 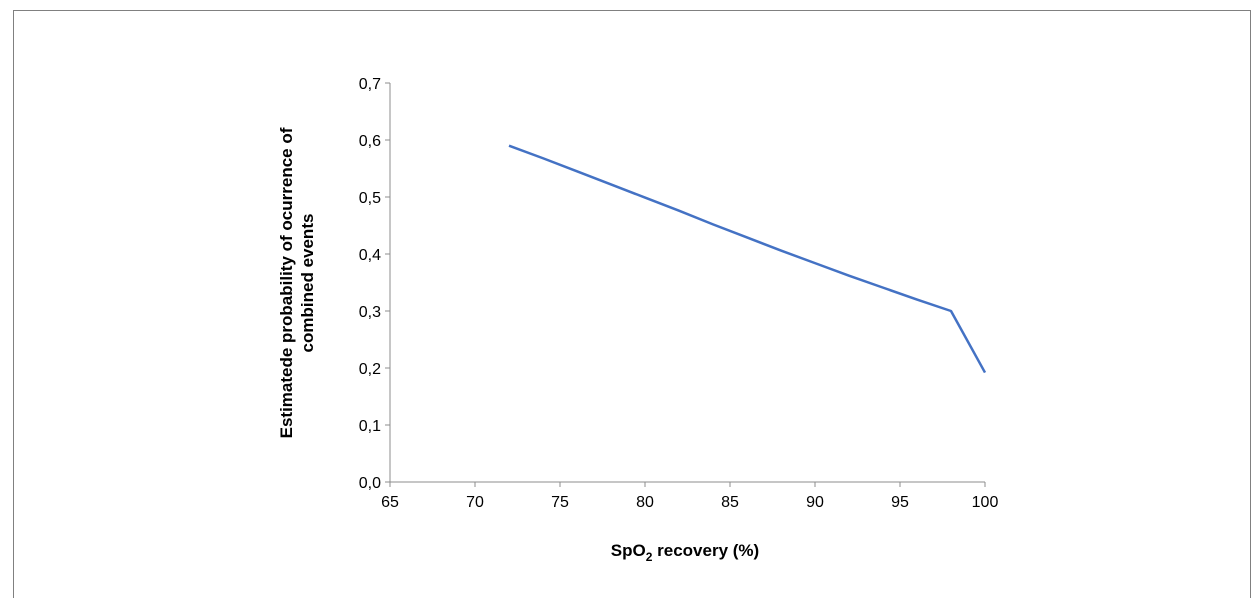 What do you see at coordinates (815, 502) in the screenshot?
I see `x-tick-label: 90` at bounding box center [815, 502].